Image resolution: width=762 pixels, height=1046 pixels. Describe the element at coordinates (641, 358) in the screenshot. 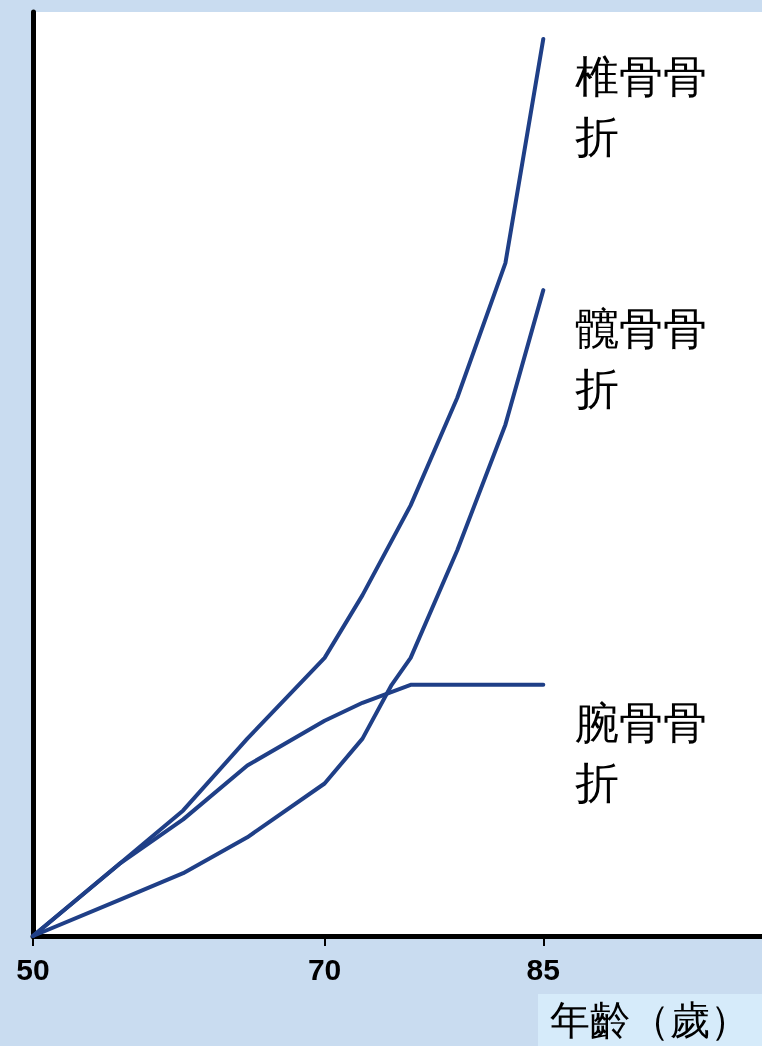

I see `series-label: 髖骨骨折` at that location.